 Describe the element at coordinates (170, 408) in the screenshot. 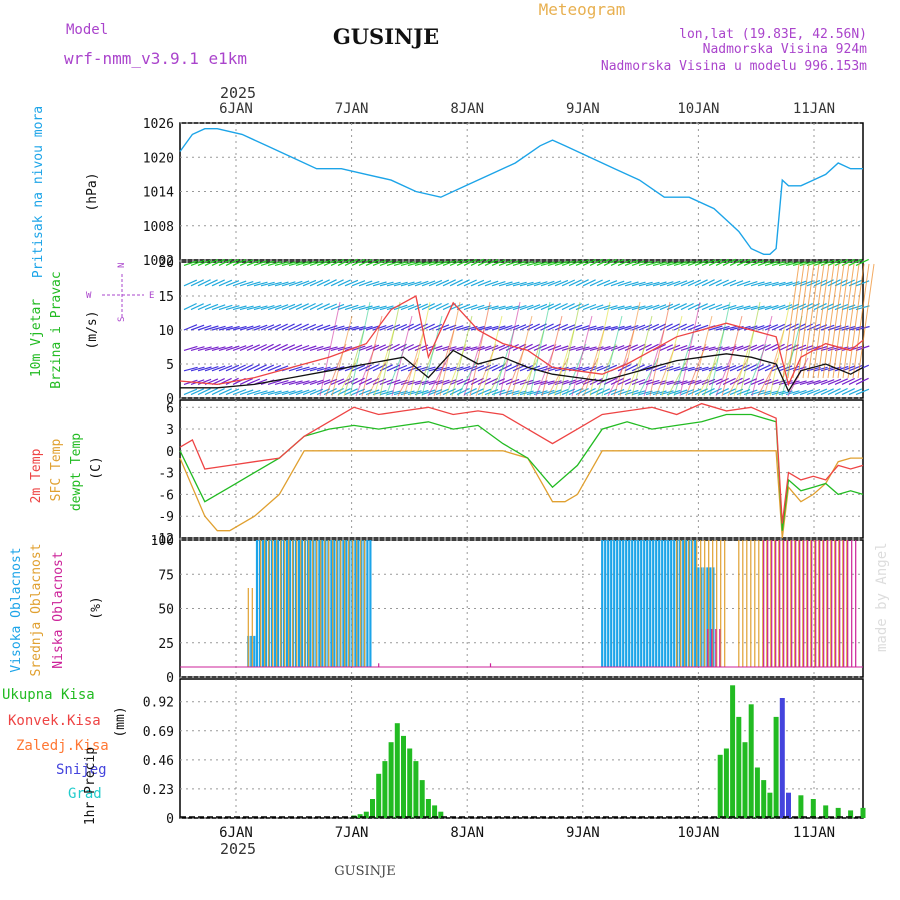

I see `y-tick-label: 6` at that location.